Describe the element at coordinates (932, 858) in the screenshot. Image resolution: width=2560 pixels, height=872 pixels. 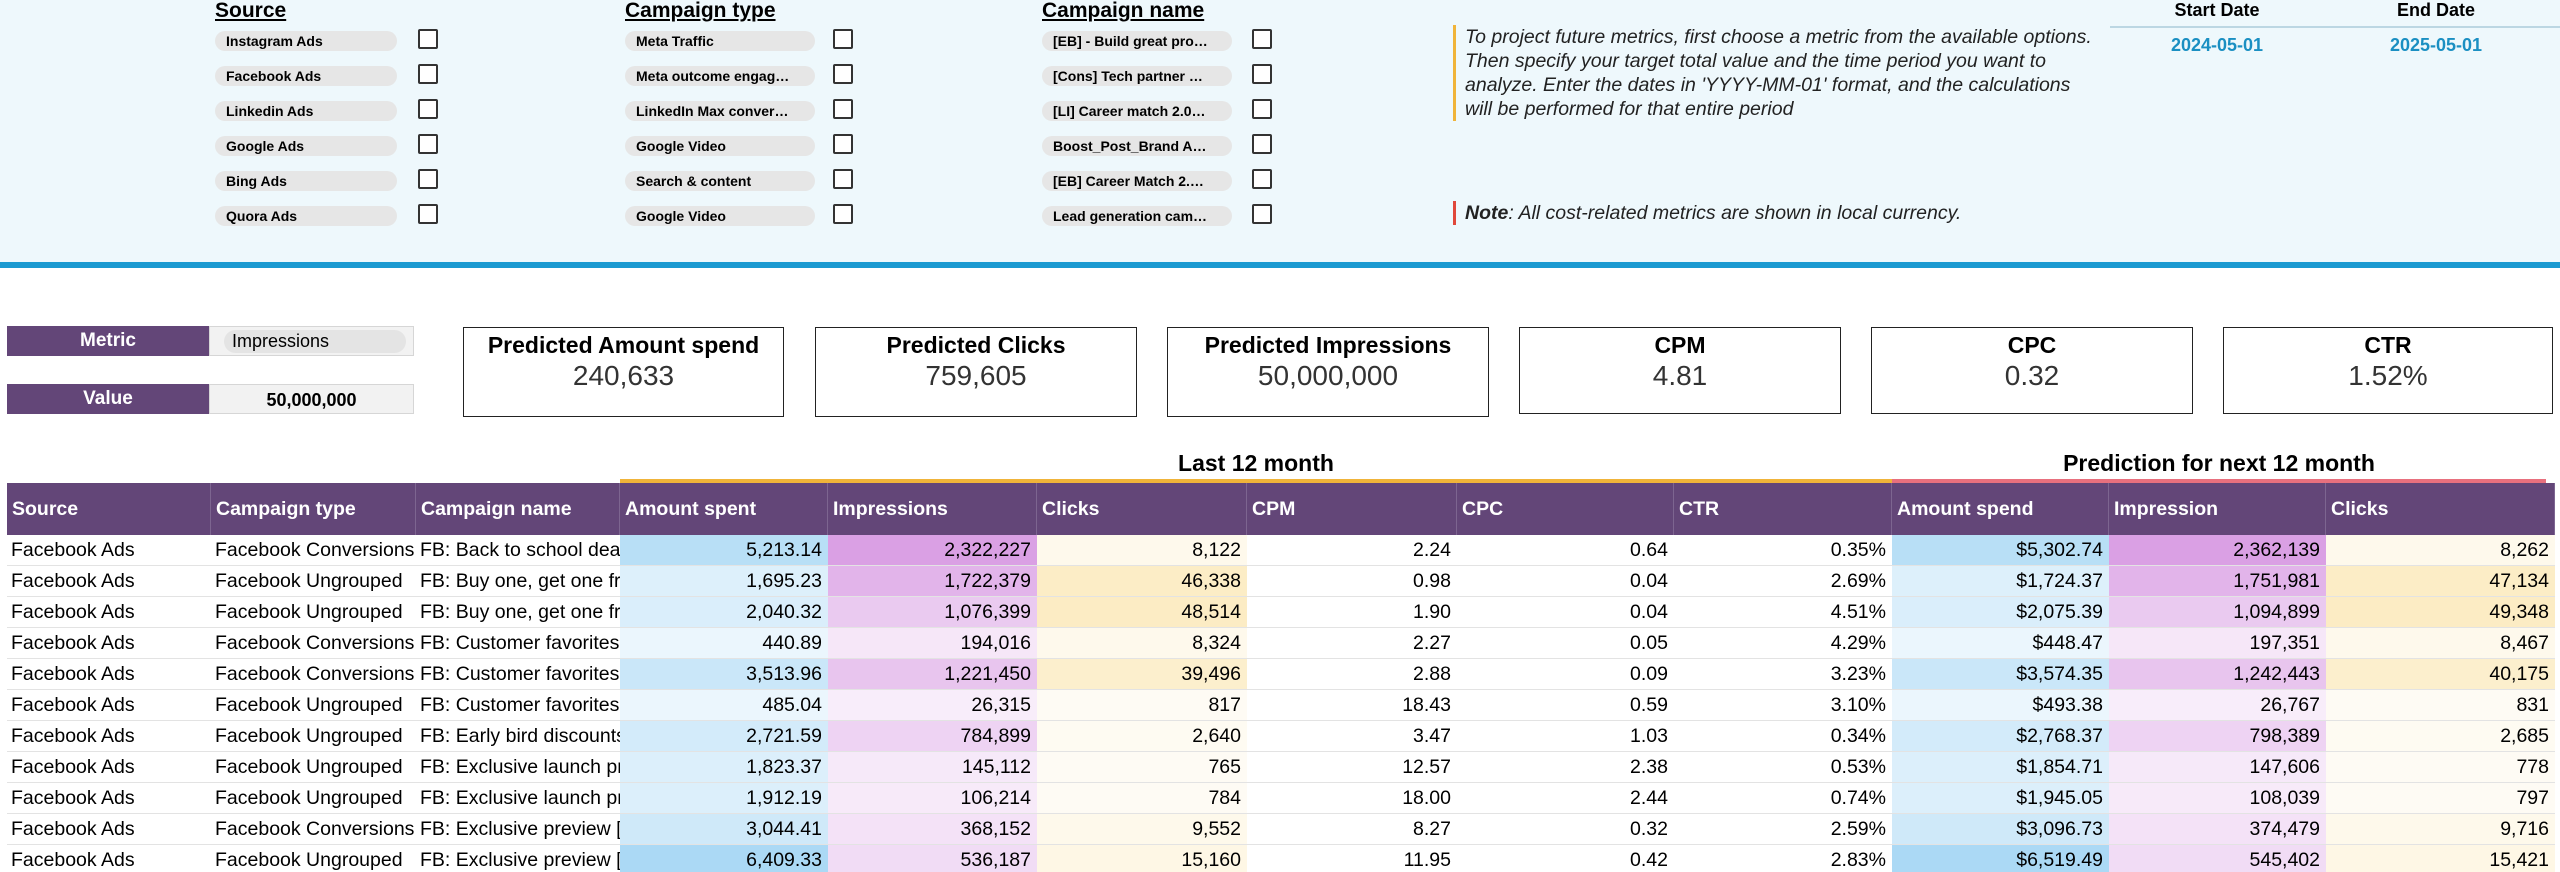
I see `table-cell: 536,187` at that location.